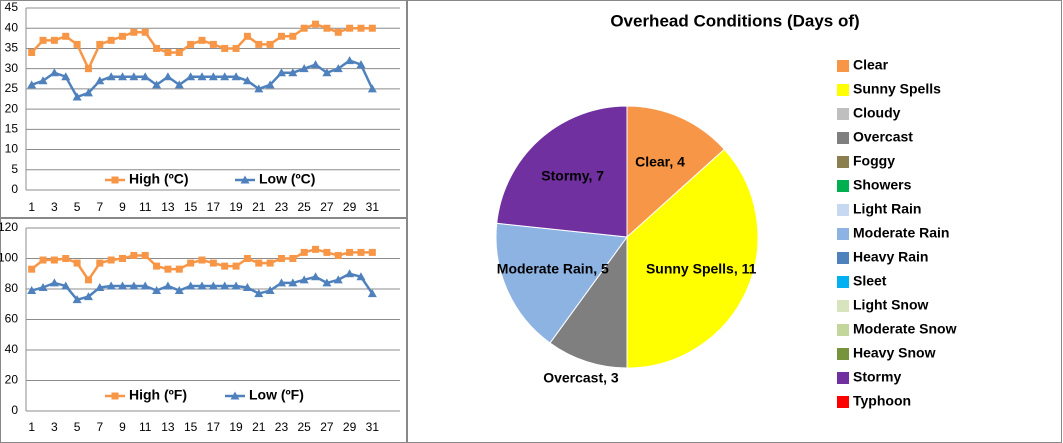 The height and width of the screenshot is (443, 1063). Describe the element at coordinates (887, 209) in the screenshot. I see `legend-label: Light Rain` at that location.